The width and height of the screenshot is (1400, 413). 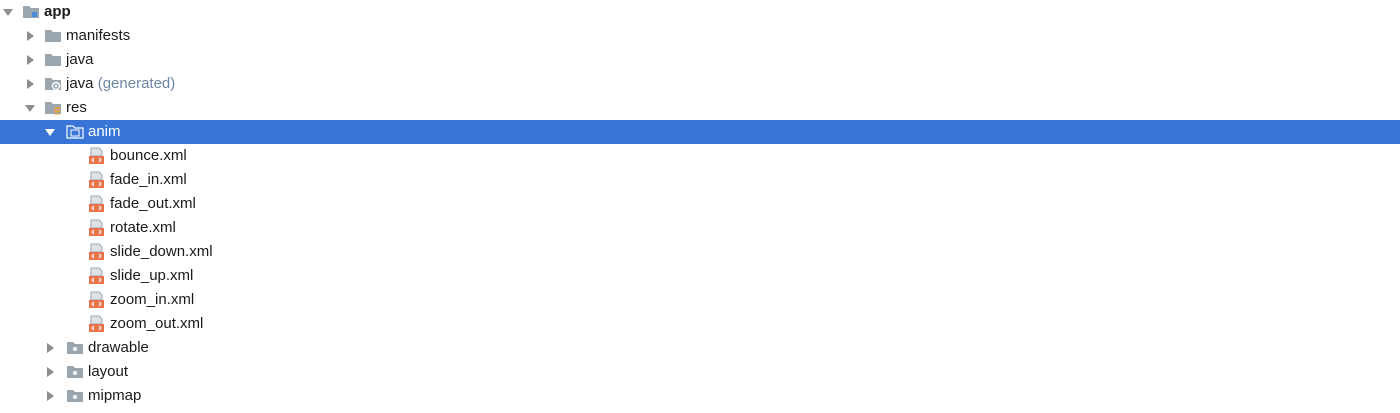 I want to click on tree-node-label: slide_up.xml, so click(x=152, y=275).